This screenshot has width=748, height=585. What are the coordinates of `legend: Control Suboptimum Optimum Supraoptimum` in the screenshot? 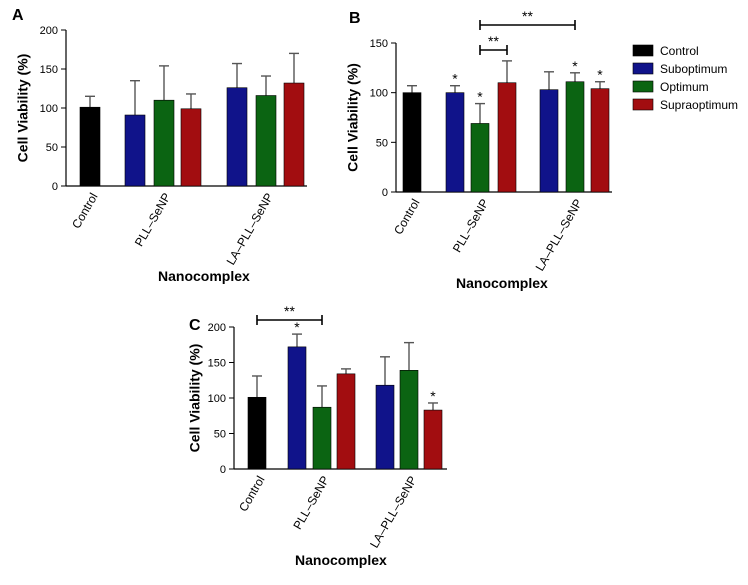 It's located at (685, 78).